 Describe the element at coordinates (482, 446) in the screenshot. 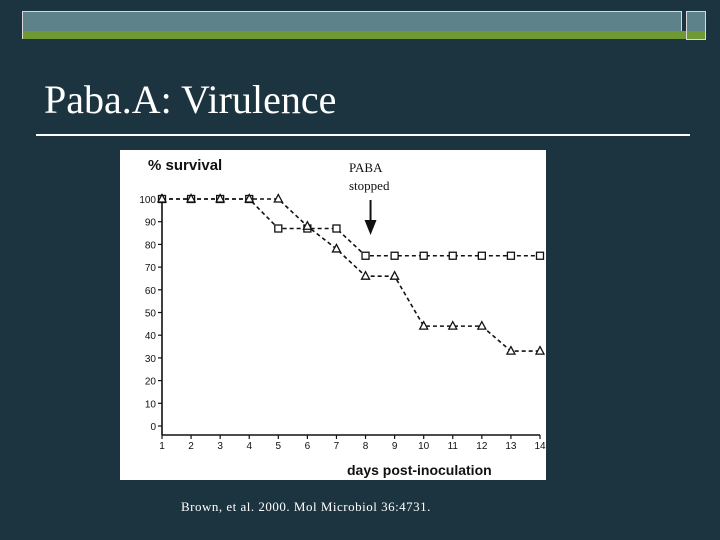

I see `x-tick-label: 12` at that location.